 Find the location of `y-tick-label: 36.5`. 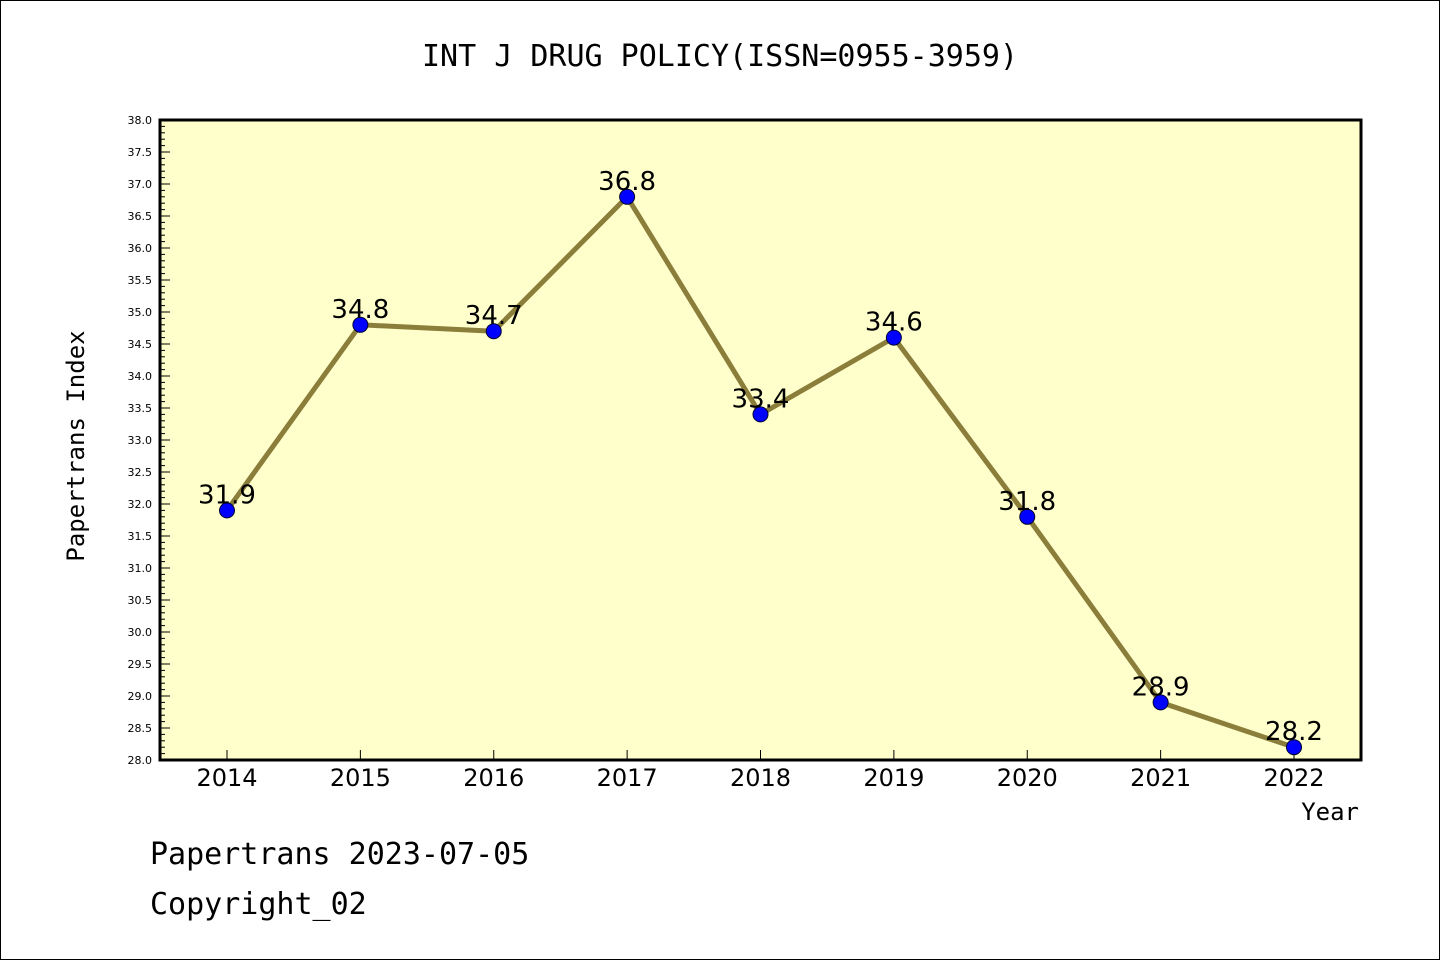

y-tick-label: 36.5 is located at coordinates (140, 216).